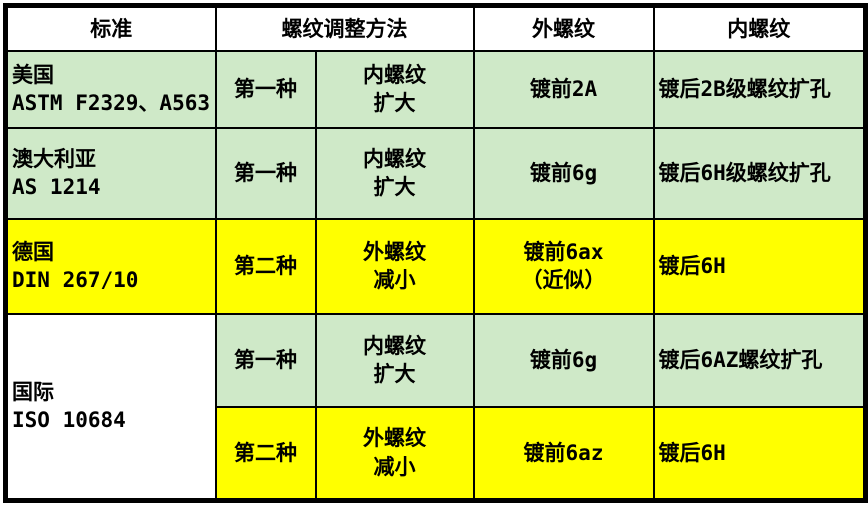 This screenshot has height=506, width=868. I want to click on header-external-thread: 外螺纹, so click(563, 28).